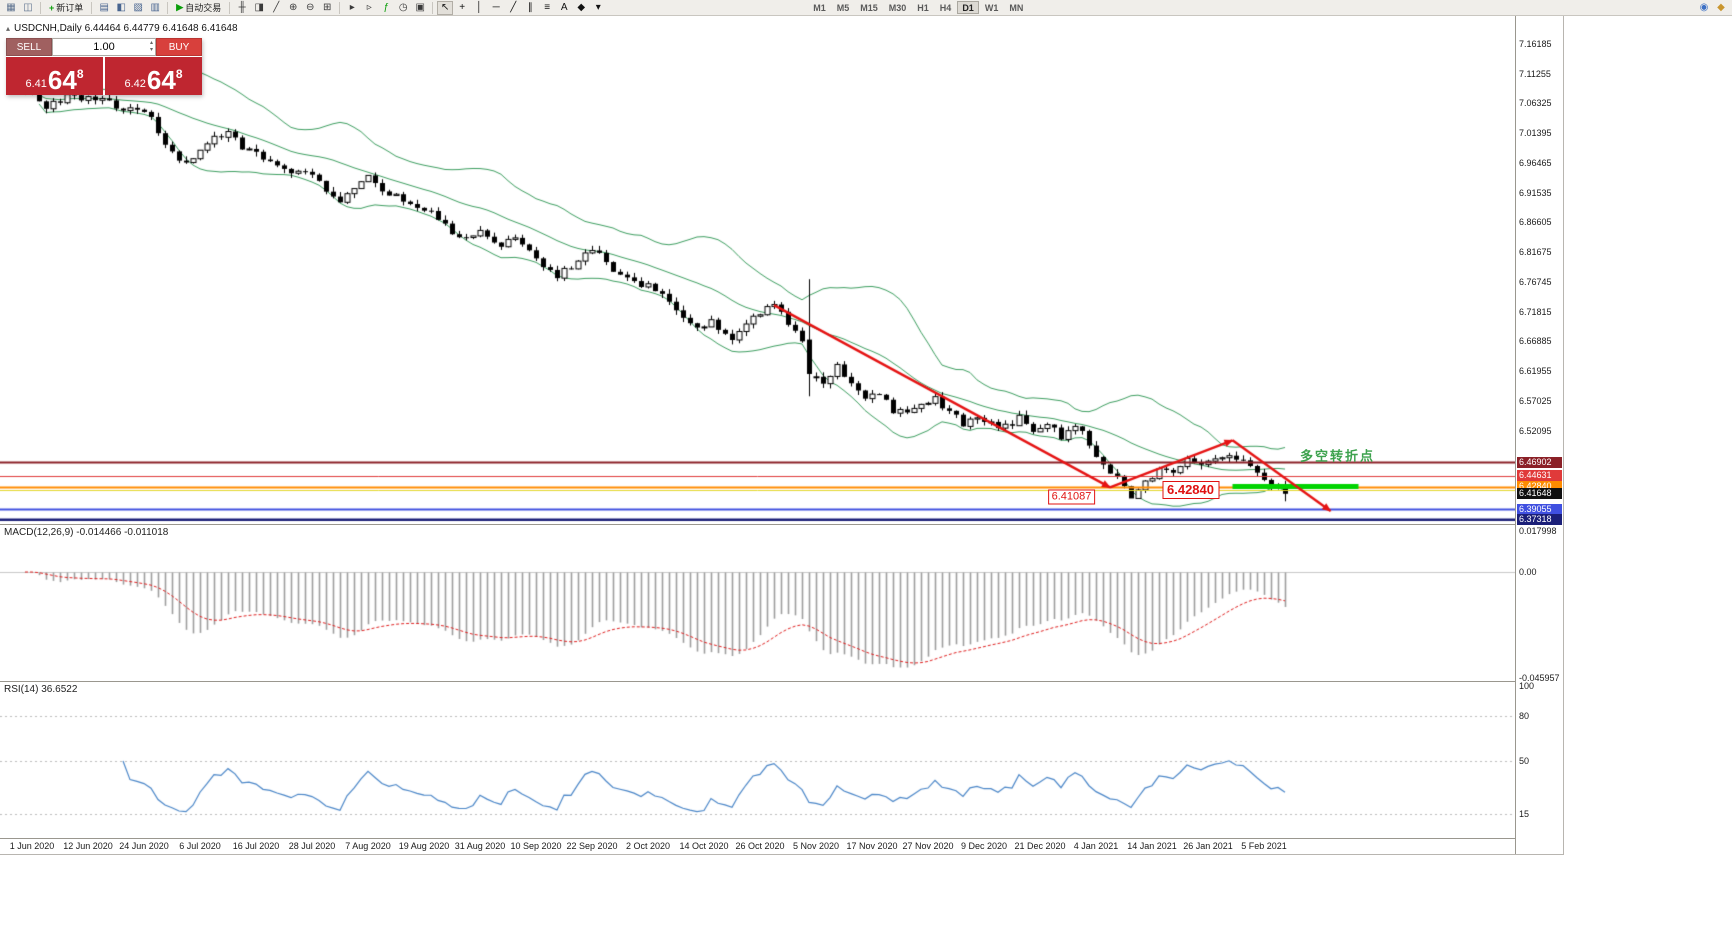 The width and height of the screenshot is (1732, 943). Describe the element at coordinates (445, 7) in the screenshot. I see `cursor-icon: ↖` at that location.